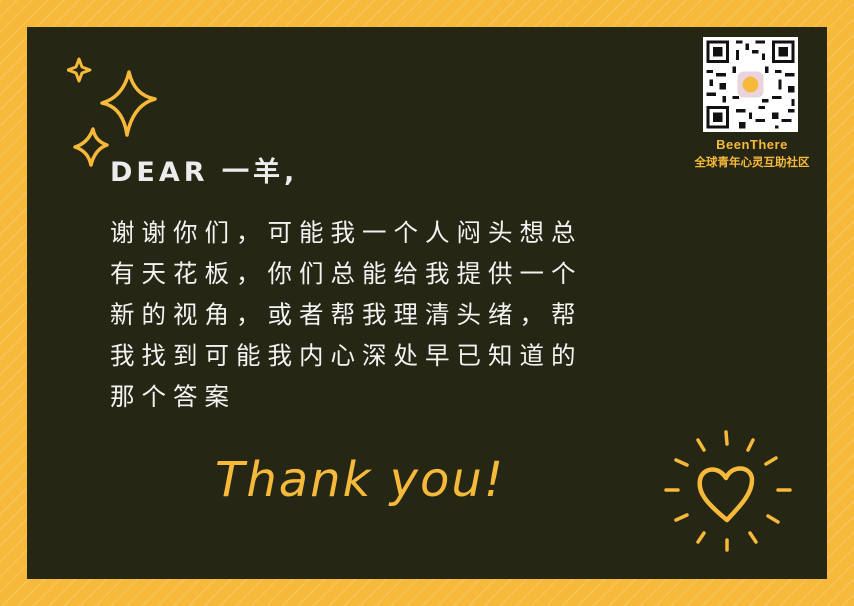 The height and width of the screenshot is (606, 854). I want to click on message-line: 新的视角，或者帮我理清头绪，帮, so click(346, 314).